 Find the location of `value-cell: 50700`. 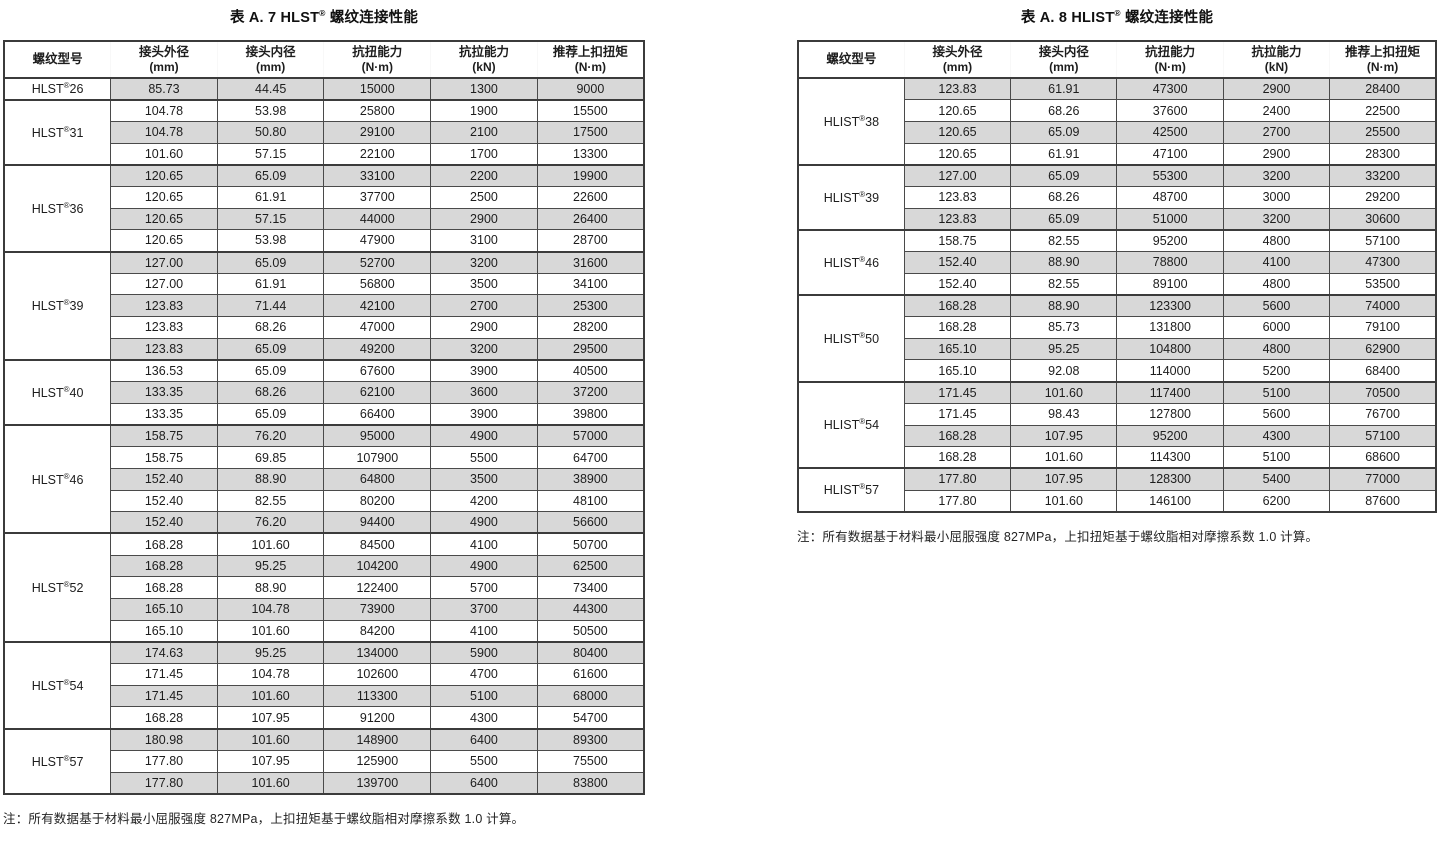

value-cell: 50700 is located at coordinates (590, 544).